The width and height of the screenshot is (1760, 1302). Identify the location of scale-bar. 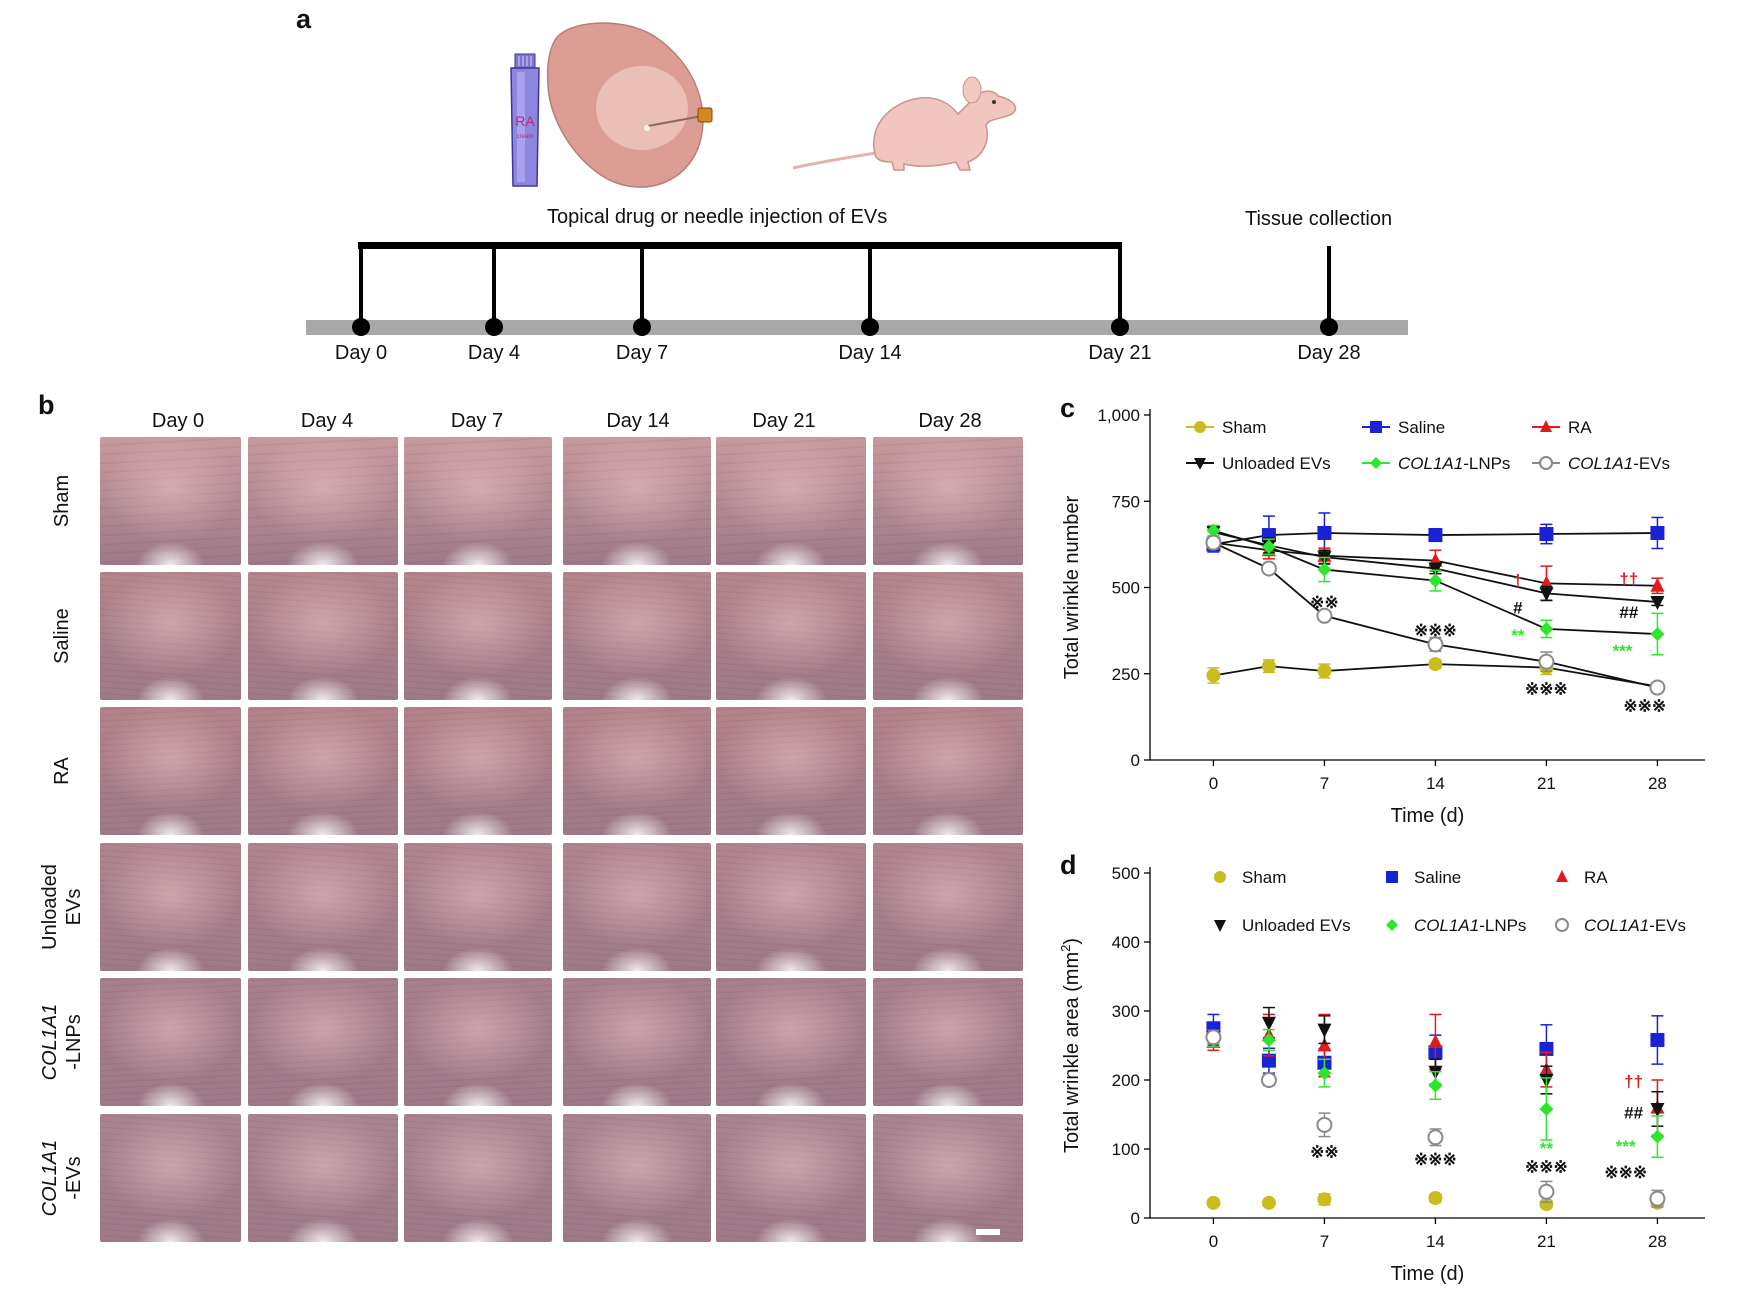
(988, 1232).